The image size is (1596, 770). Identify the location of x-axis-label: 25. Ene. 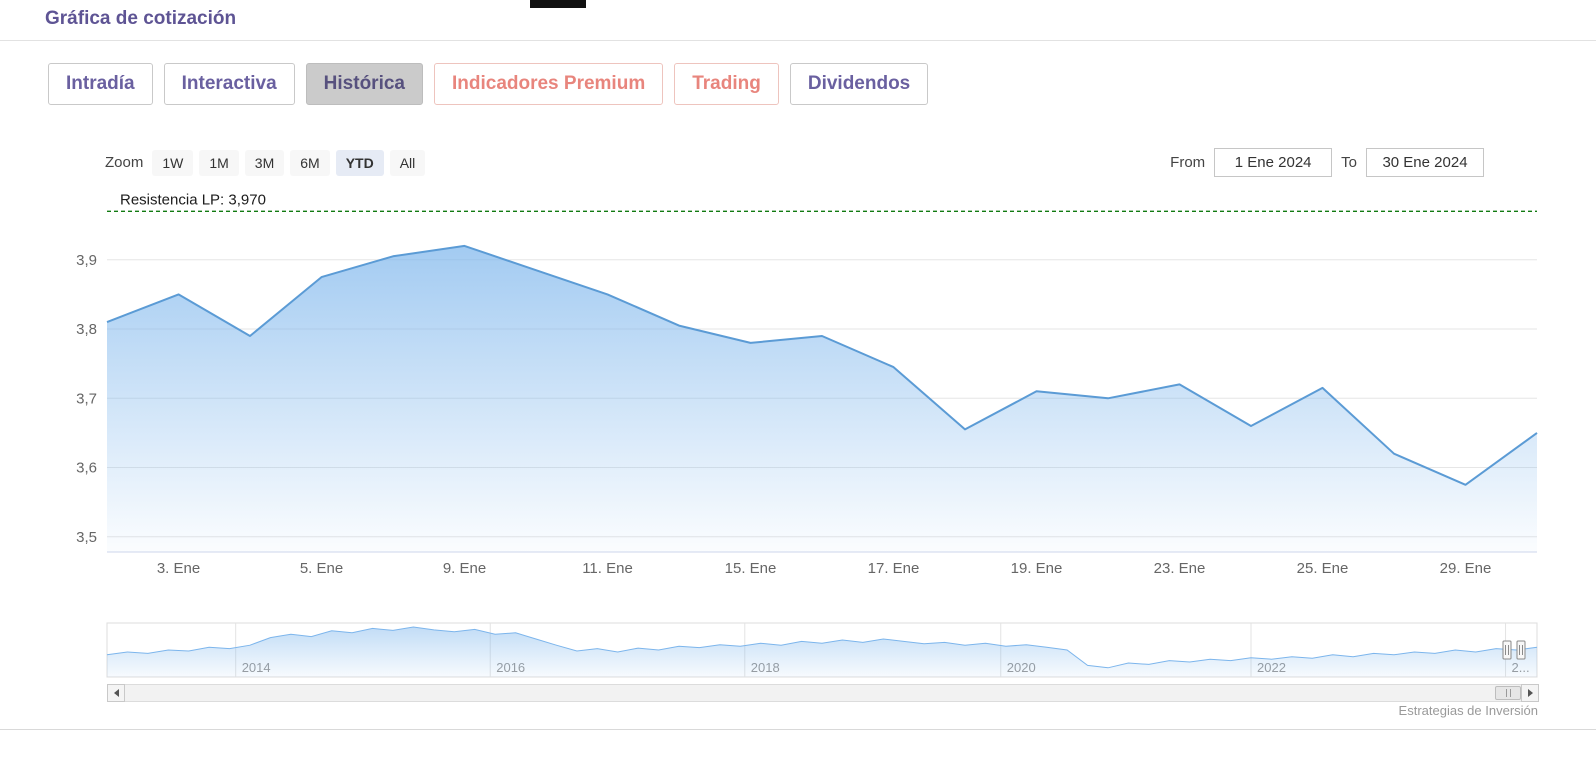
(1323, 568).